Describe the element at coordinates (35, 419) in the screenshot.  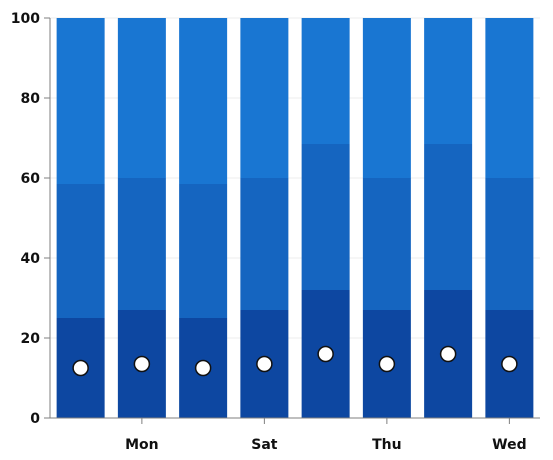
I see `y-tick-label: 0` at that location.